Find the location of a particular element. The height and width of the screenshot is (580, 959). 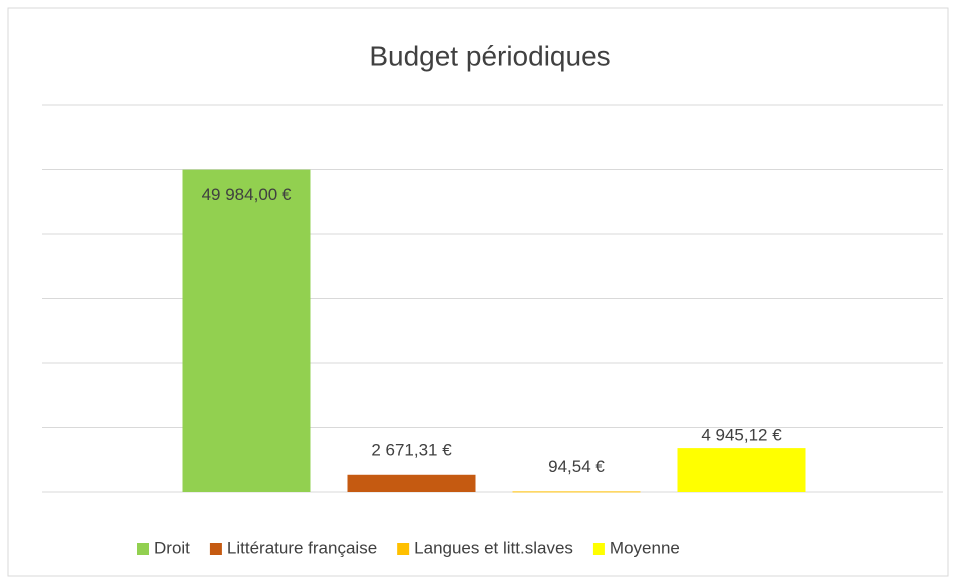

data-label: 2 671,31 € is located at coordinates (411, 449).